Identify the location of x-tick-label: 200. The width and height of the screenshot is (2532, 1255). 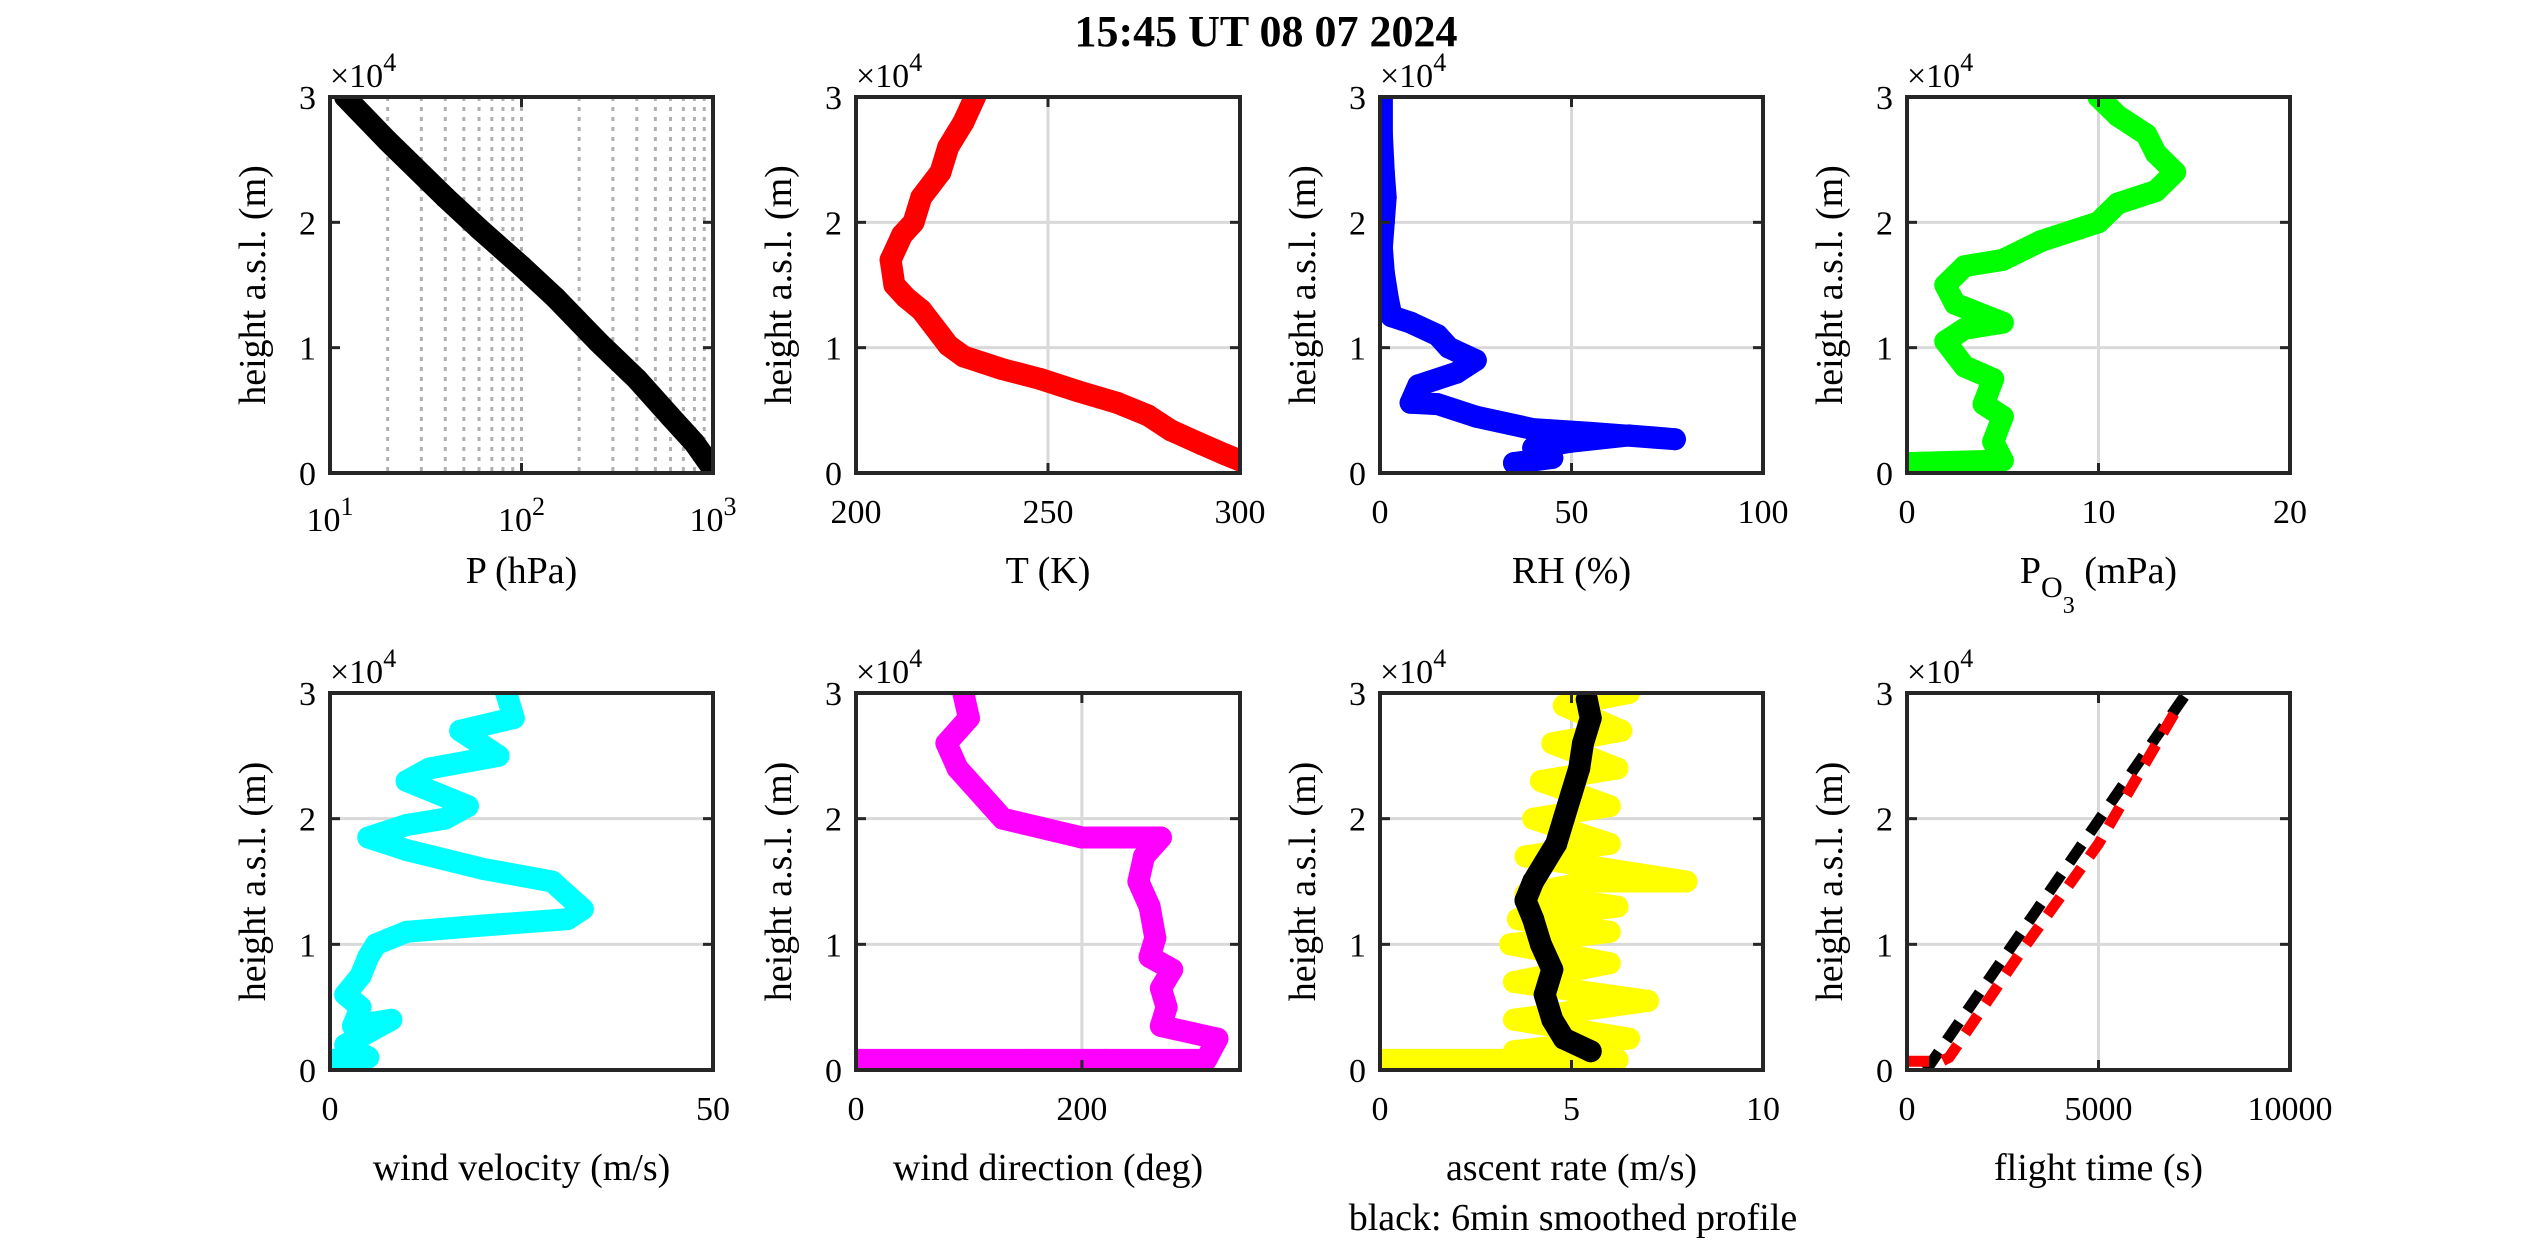
(856, 512).